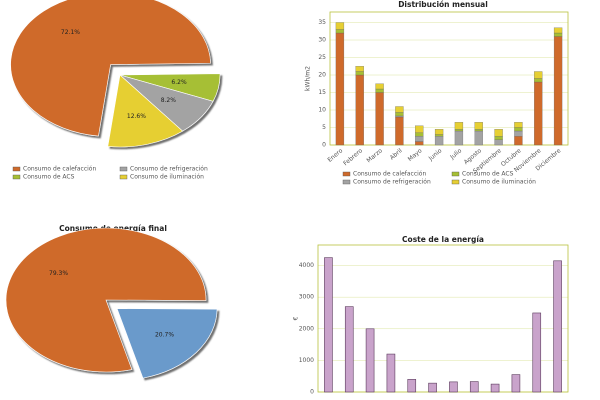  I want to click on x-tick-label: Julio, so click(455, 154).